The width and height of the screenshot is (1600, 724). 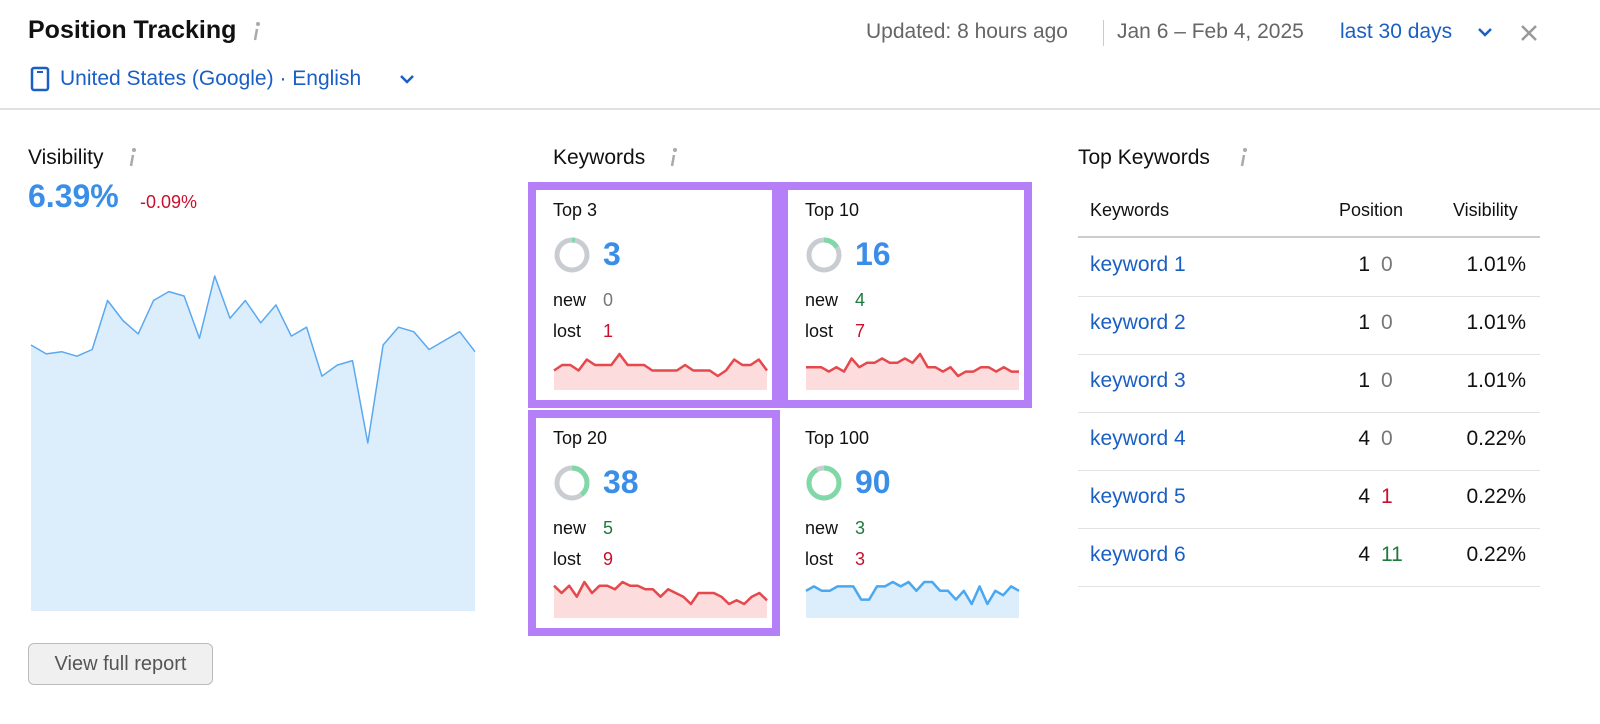 I want to click on keyword-card: Top 10 16 new 4 lost 7, so click(x=906, y=295).